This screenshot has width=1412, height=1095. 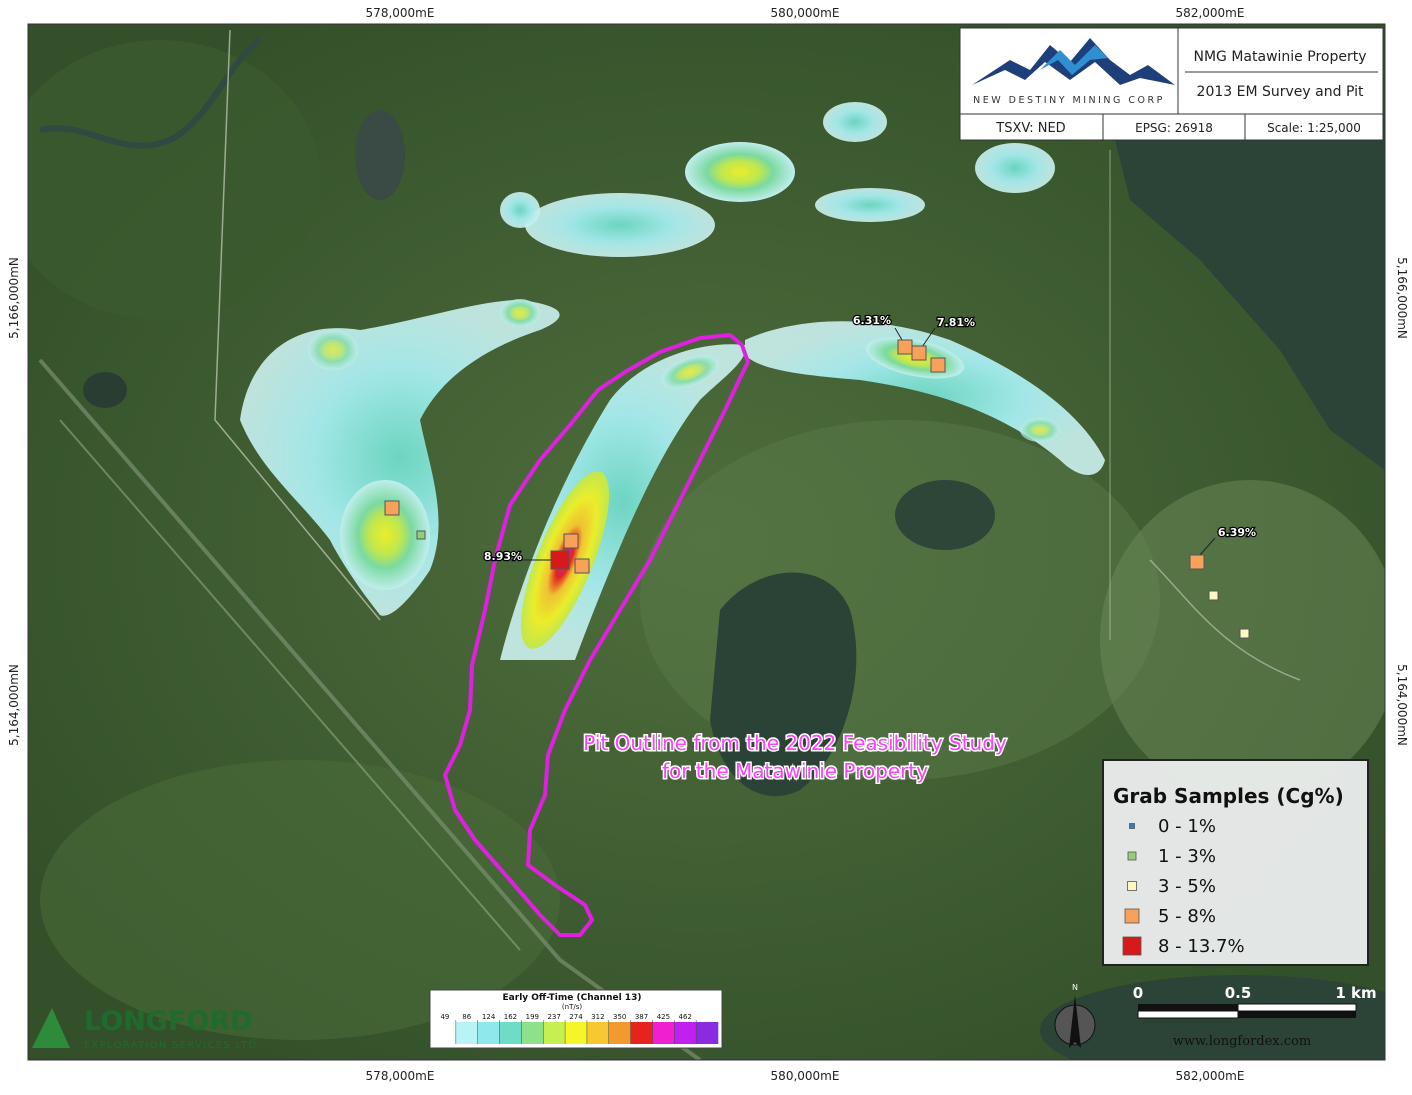 I want to click on colorbar-tick-label: 162, so click(x=510, y=1017).